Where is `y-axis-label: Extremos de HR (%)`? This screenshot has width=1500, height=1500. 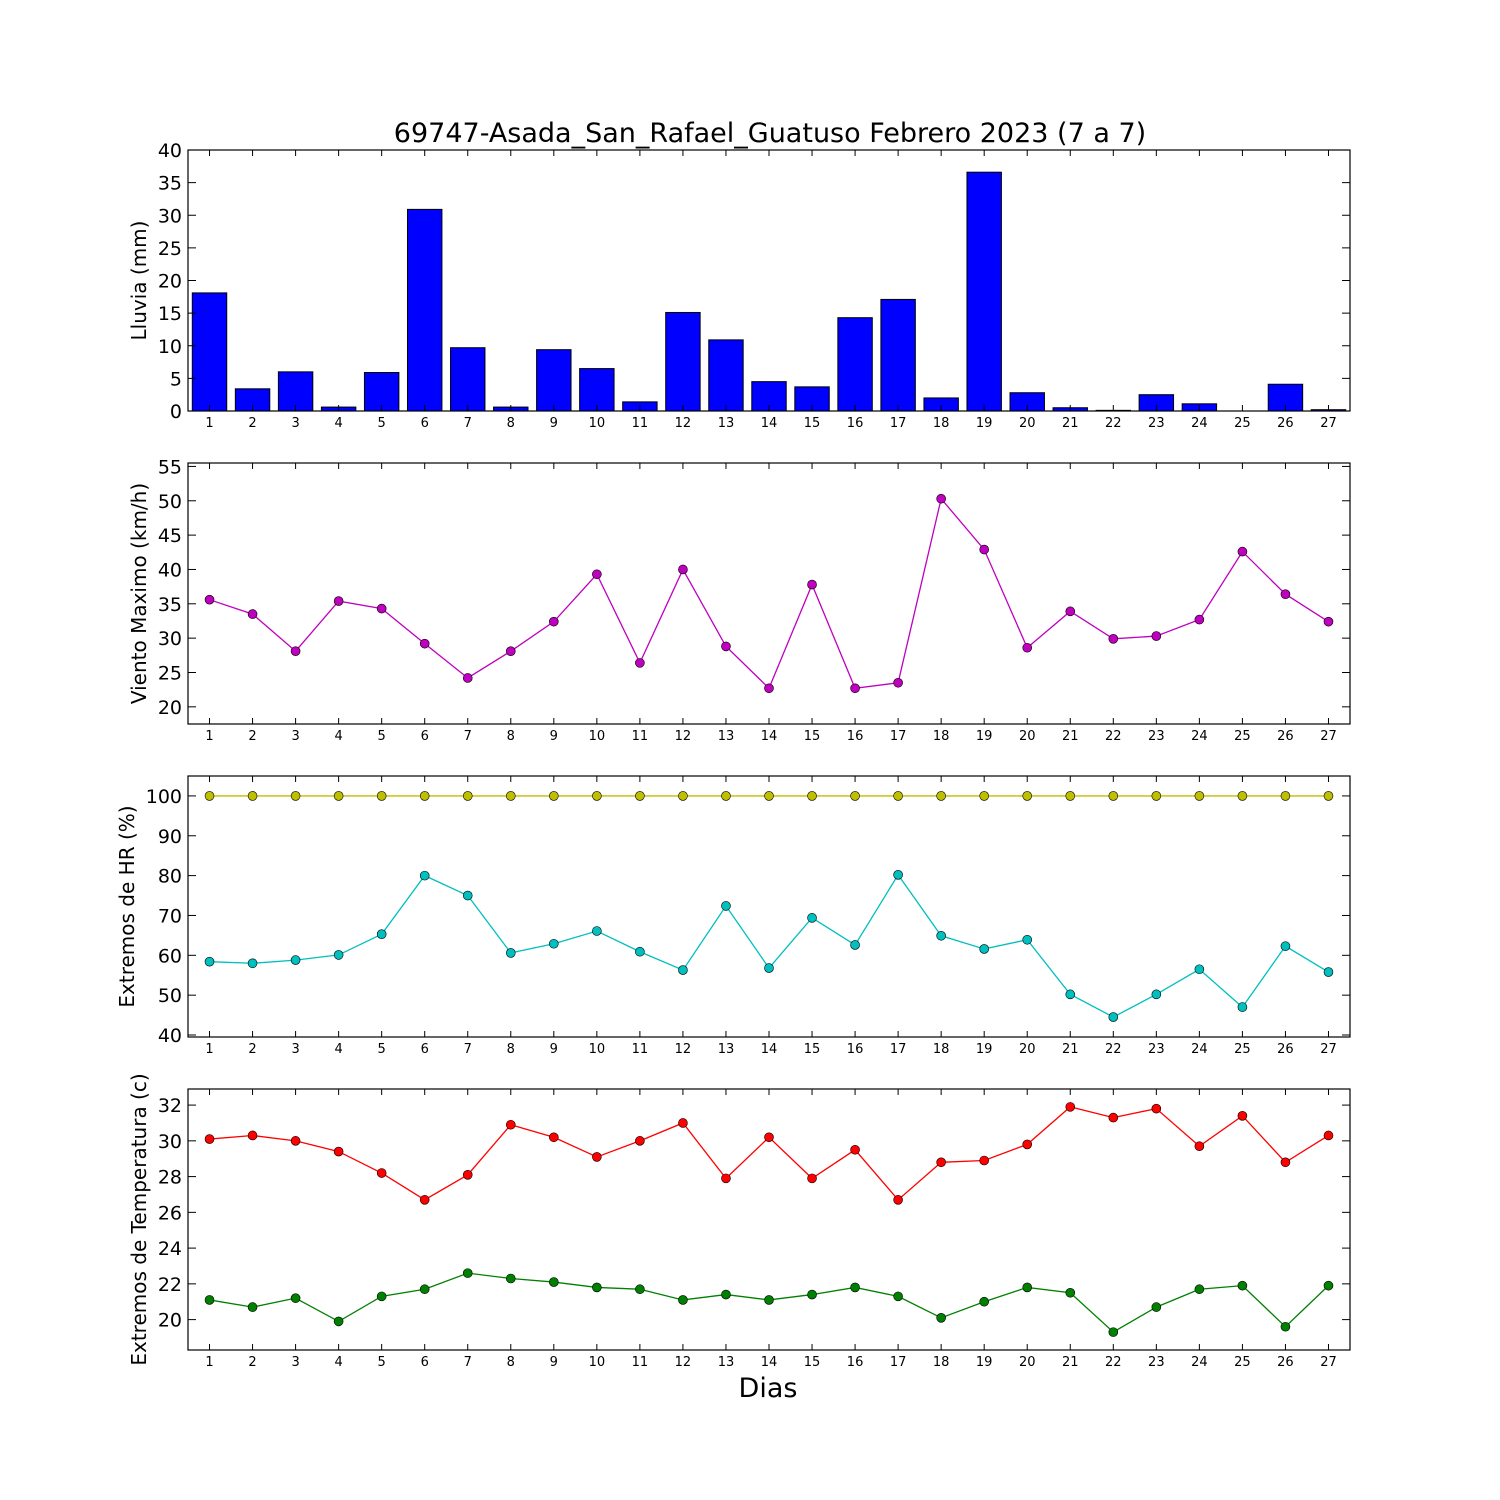
y-axis-label: Extremos de HR (%) is located at coordinates (127, 906).